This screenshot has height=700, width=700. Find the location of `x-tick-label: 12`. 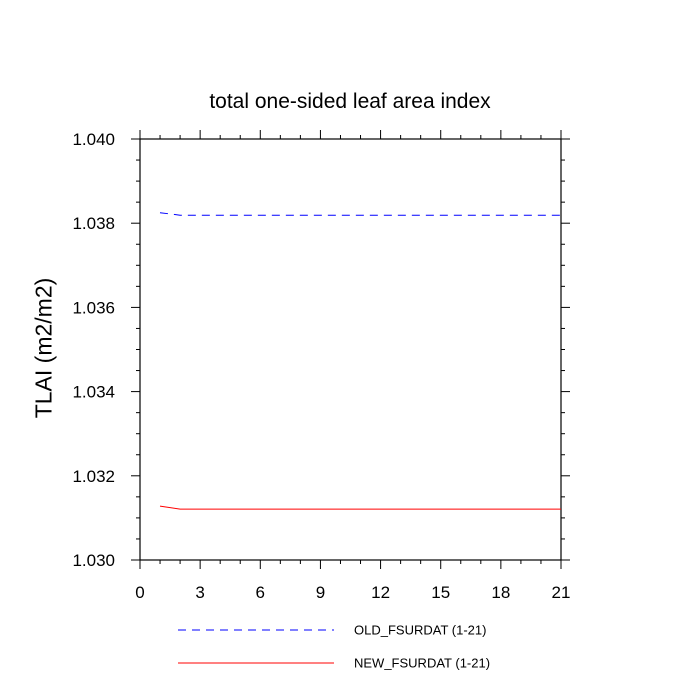

x-tick-label: 12 is located at coordinates (380, 592).